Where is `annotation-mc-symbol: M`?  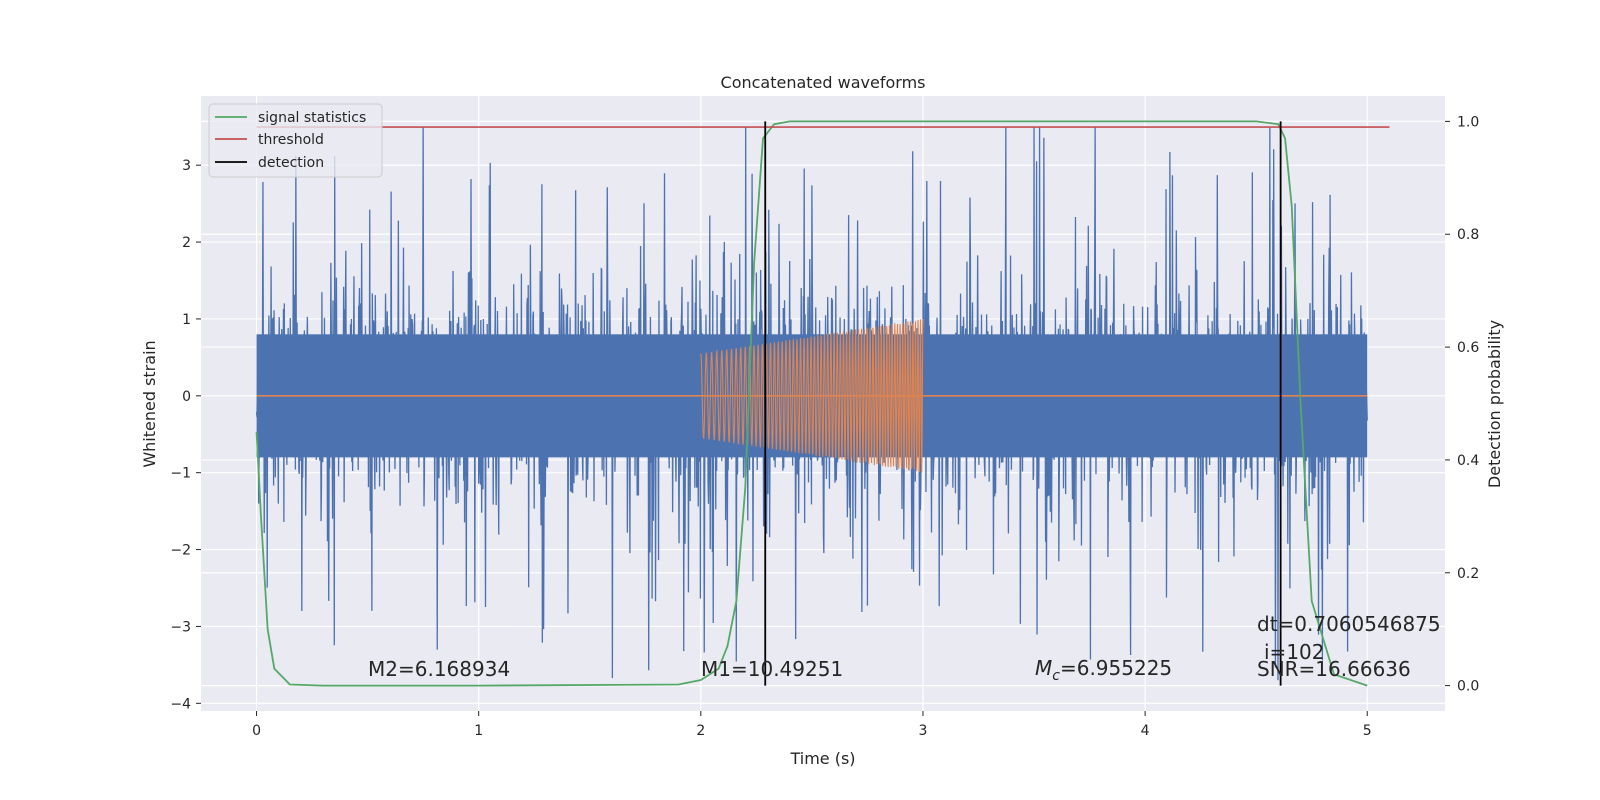 annotation-mc-symbol: M is located at coordinates (1043, 668).